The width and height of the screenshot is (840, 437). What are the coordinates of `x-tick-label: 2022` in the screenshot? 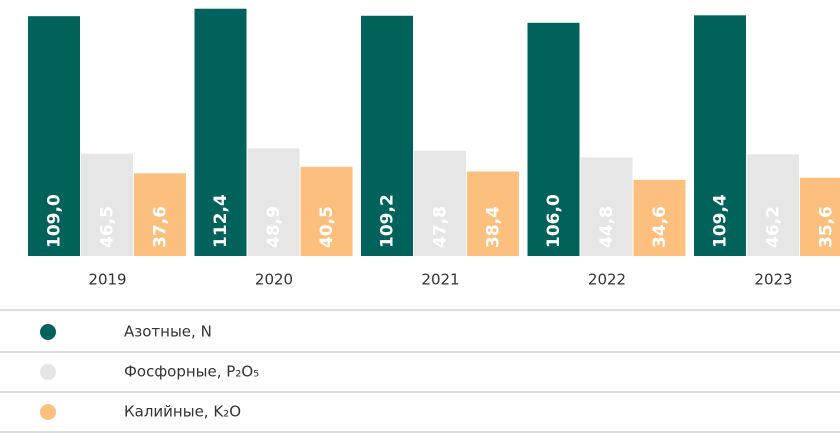 It's located at (607, 280).